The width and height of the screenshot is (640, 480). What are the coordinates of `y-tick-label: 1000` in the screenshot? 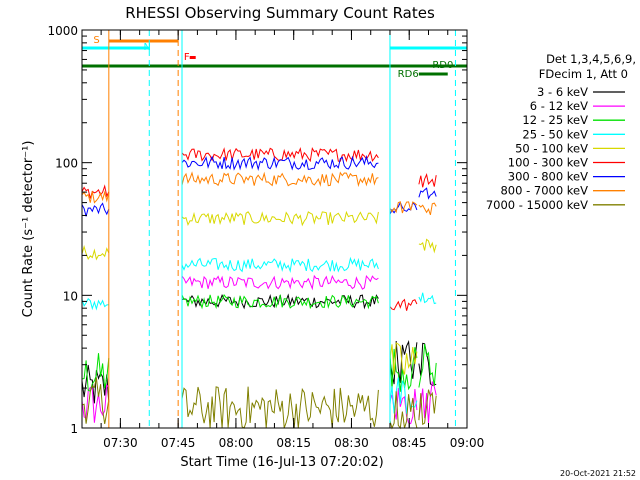 It's located at (62, 31).